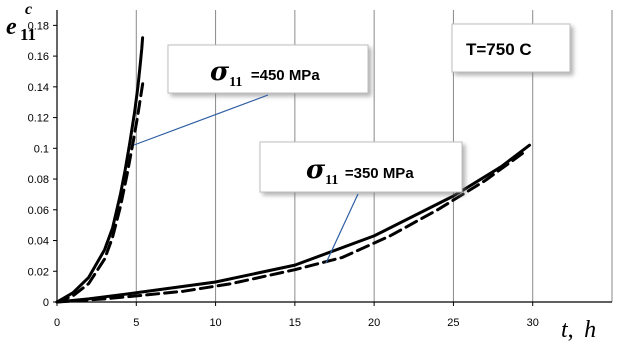 The width and height of the screenshot is (619, 344). Describe the element at coordinates (565, 330) in the screenshot. I see `x-axis-label-main: t` at that location.